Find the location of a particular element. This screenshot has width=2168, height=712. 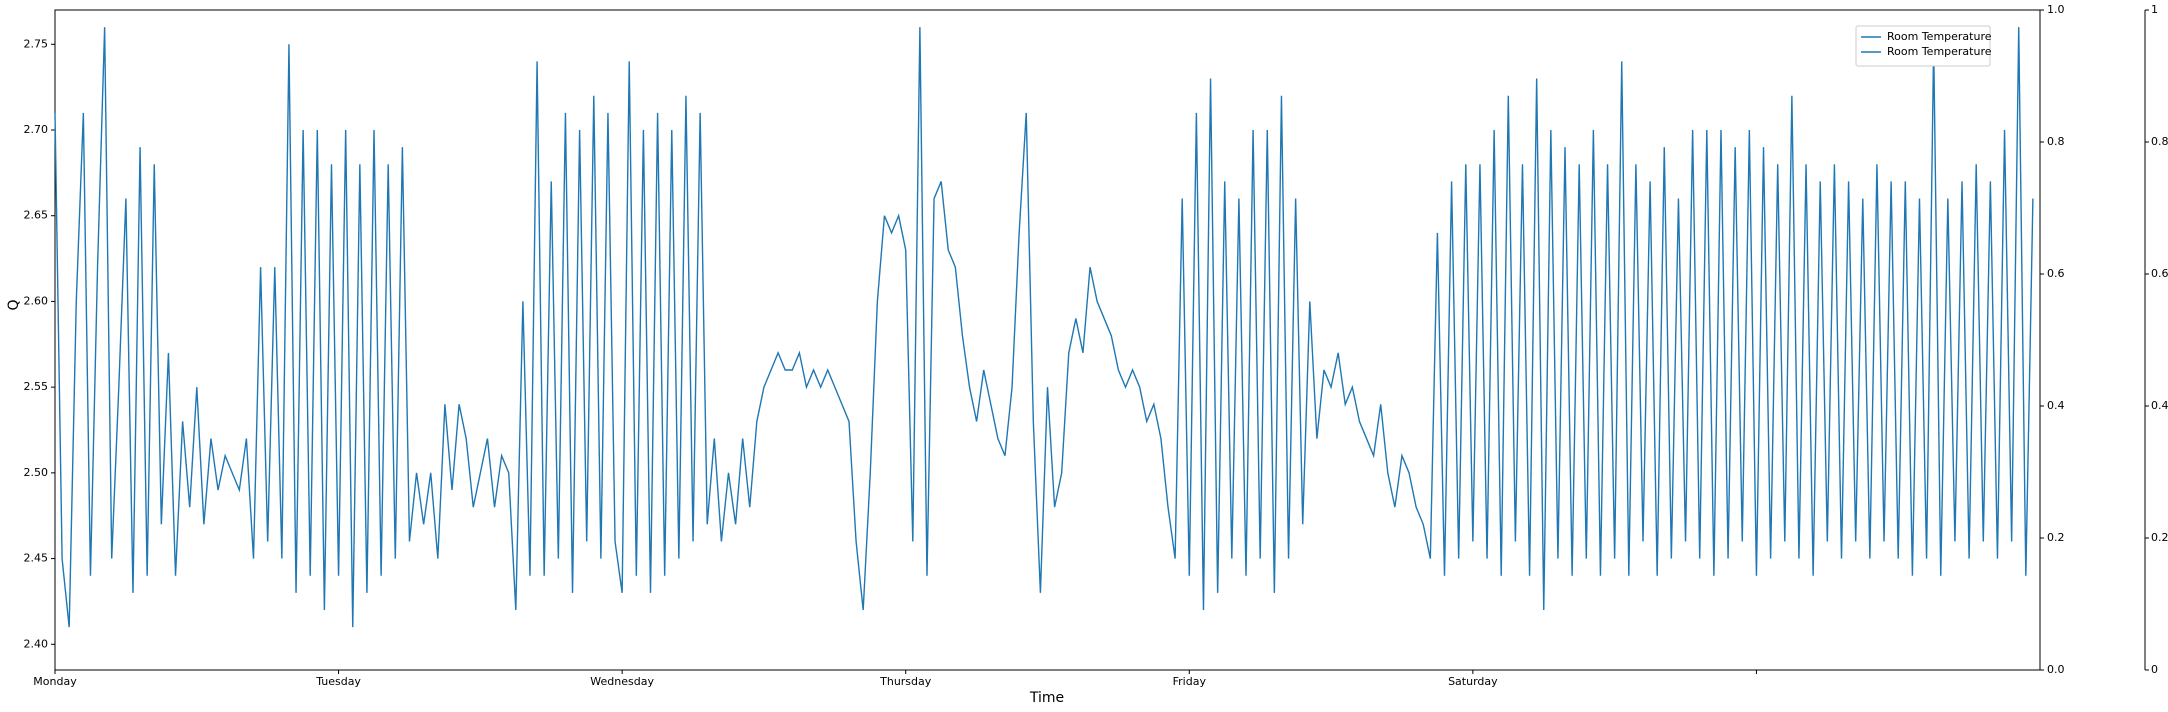

x-axis-label: Time is located at coordinates (1046, 698).